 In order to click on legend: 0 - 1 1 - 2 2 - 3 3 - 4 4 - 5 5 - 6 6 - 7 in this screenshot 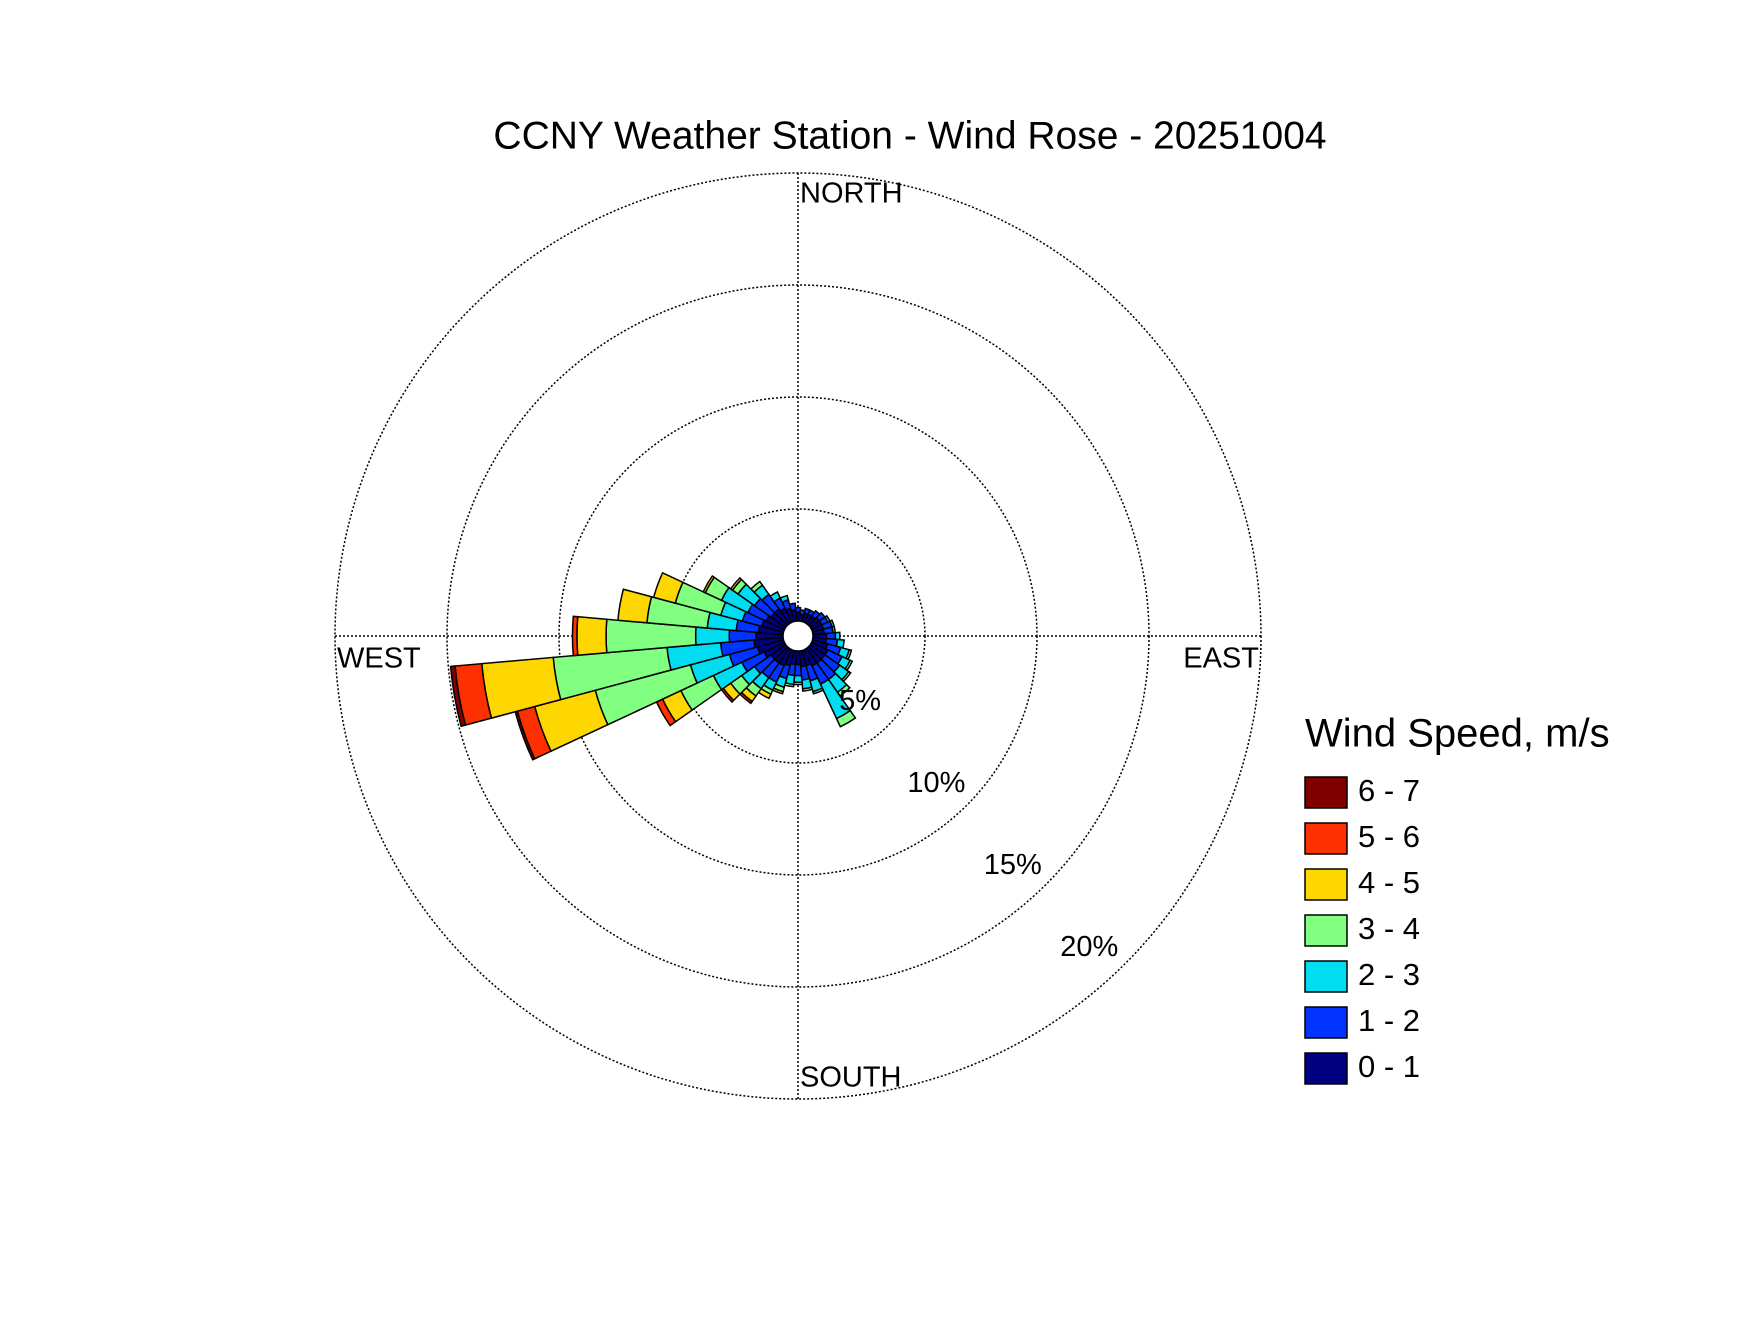, I will do `click(1362, 928)`.